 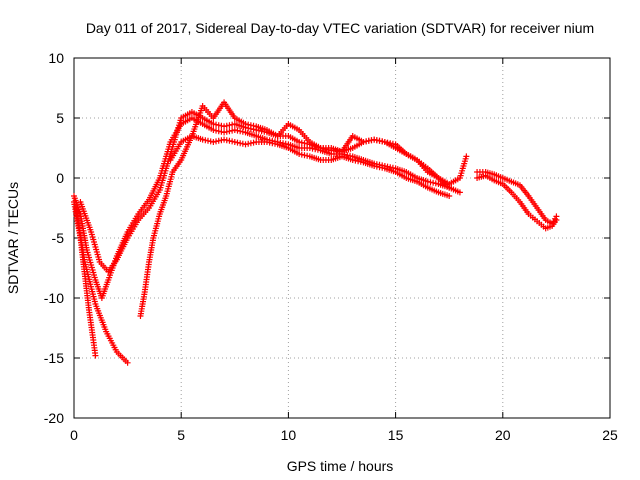 What do you see at coordinates (54, 358) in the screenshot?
I see `y-tick-label: -15` at bounding box center [54, 358].